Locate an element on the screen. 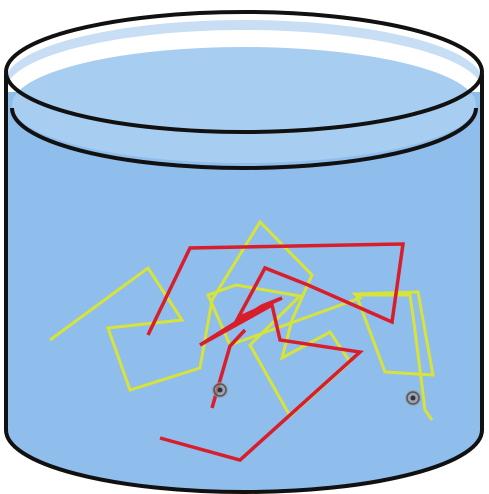 The width and height of the screenshot is (489, 494). beaker-bottom-edge is located at coordinates (244, 461).